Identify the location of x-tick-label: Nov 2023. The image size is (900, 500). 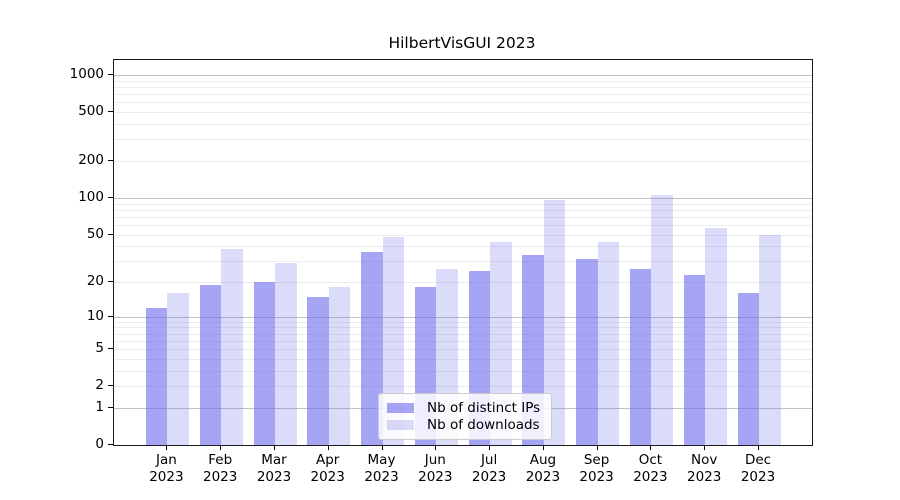
(704, 469).